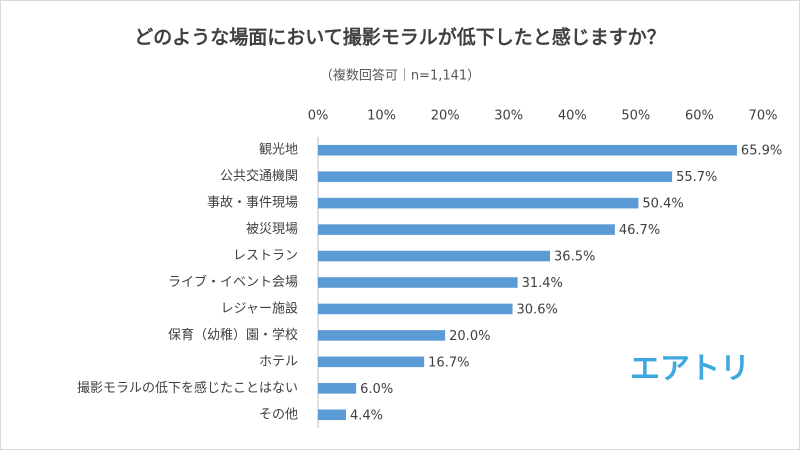  I want to click on value-label: 31.4%, so click(542, 283).